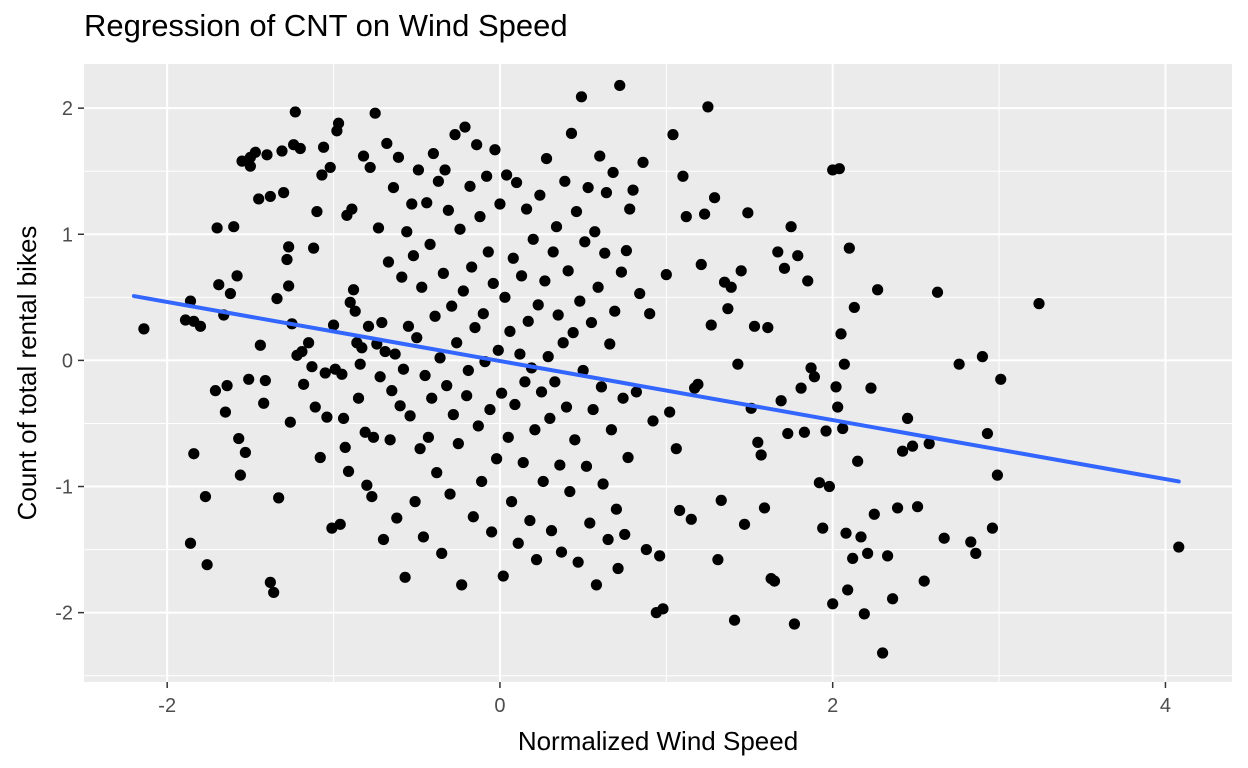  I want to click on y-axis-label: Count of total rental bikes, so click(27, 373).